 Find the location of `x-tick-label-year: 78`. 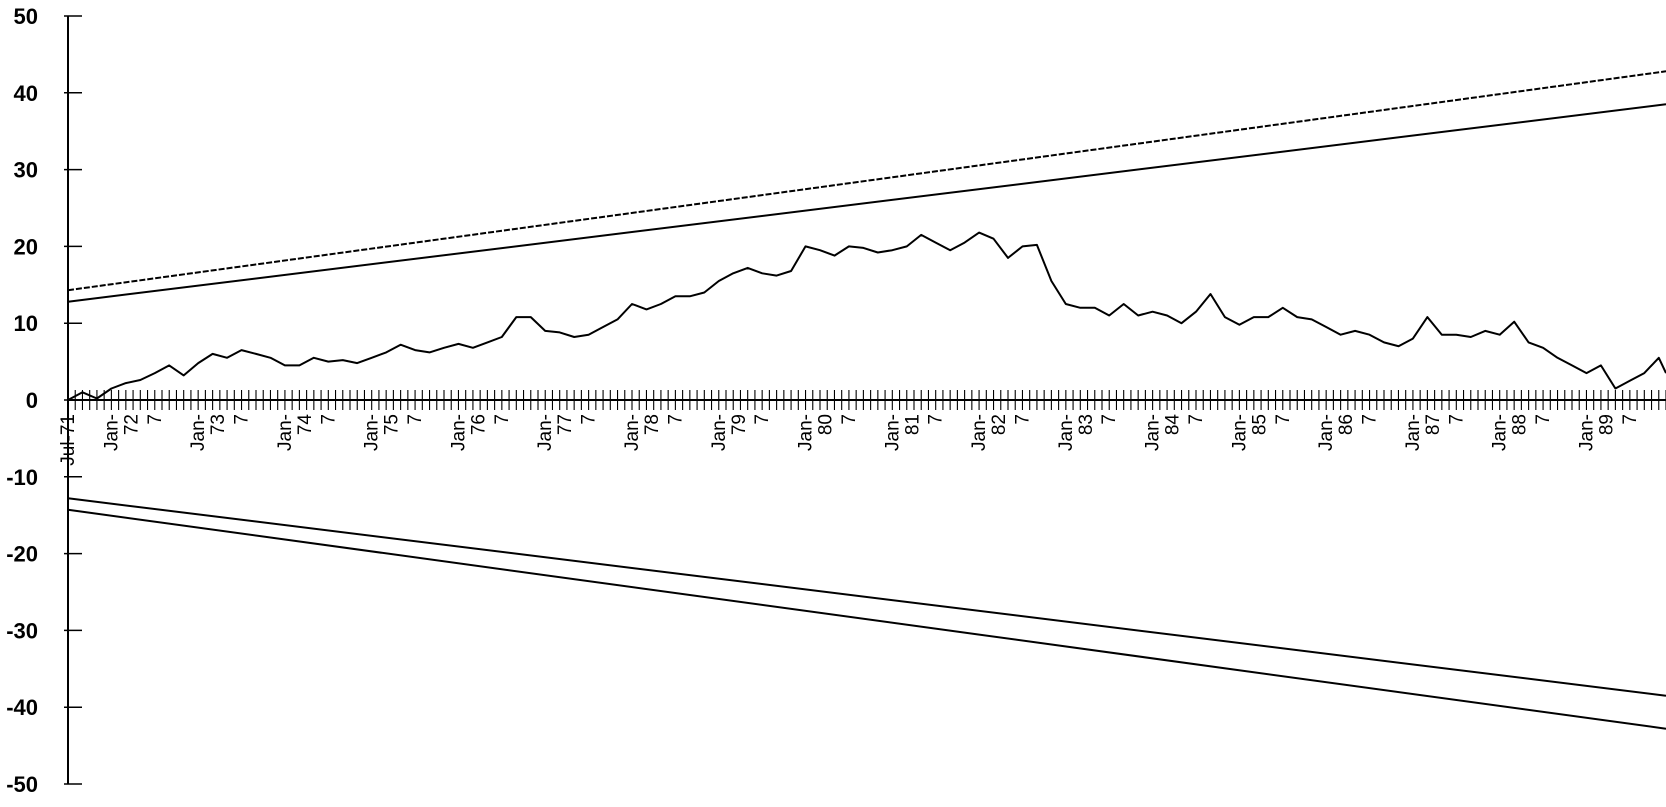

x-tick-label-year: 78 is located at coordinates (652, 424).